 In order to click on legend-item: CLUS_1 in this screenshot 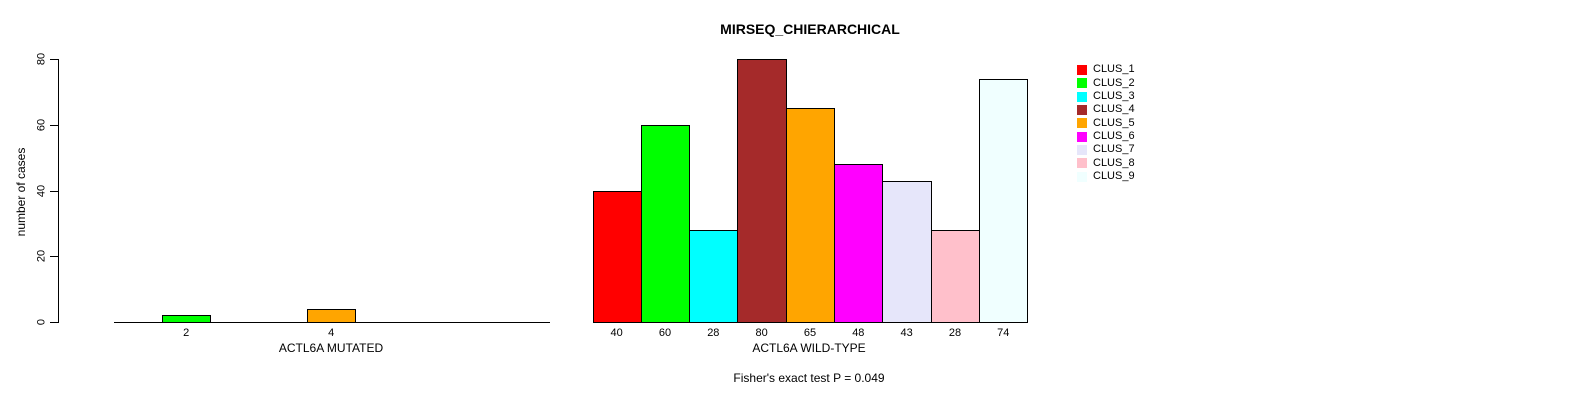, I will do `click(1106, 69)`.